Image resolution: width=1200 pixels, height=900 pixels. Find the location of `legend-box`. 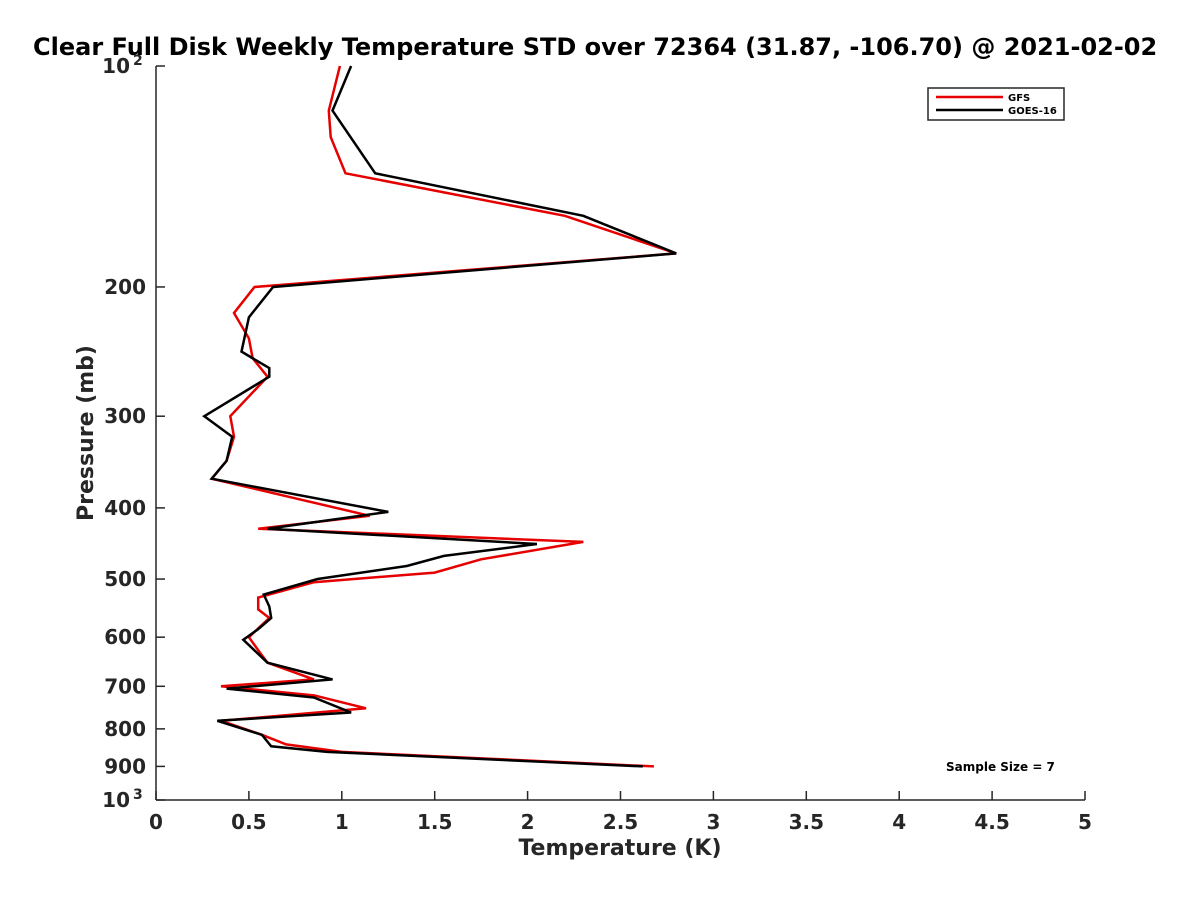

legend-box is located at coordinates (996, 104).